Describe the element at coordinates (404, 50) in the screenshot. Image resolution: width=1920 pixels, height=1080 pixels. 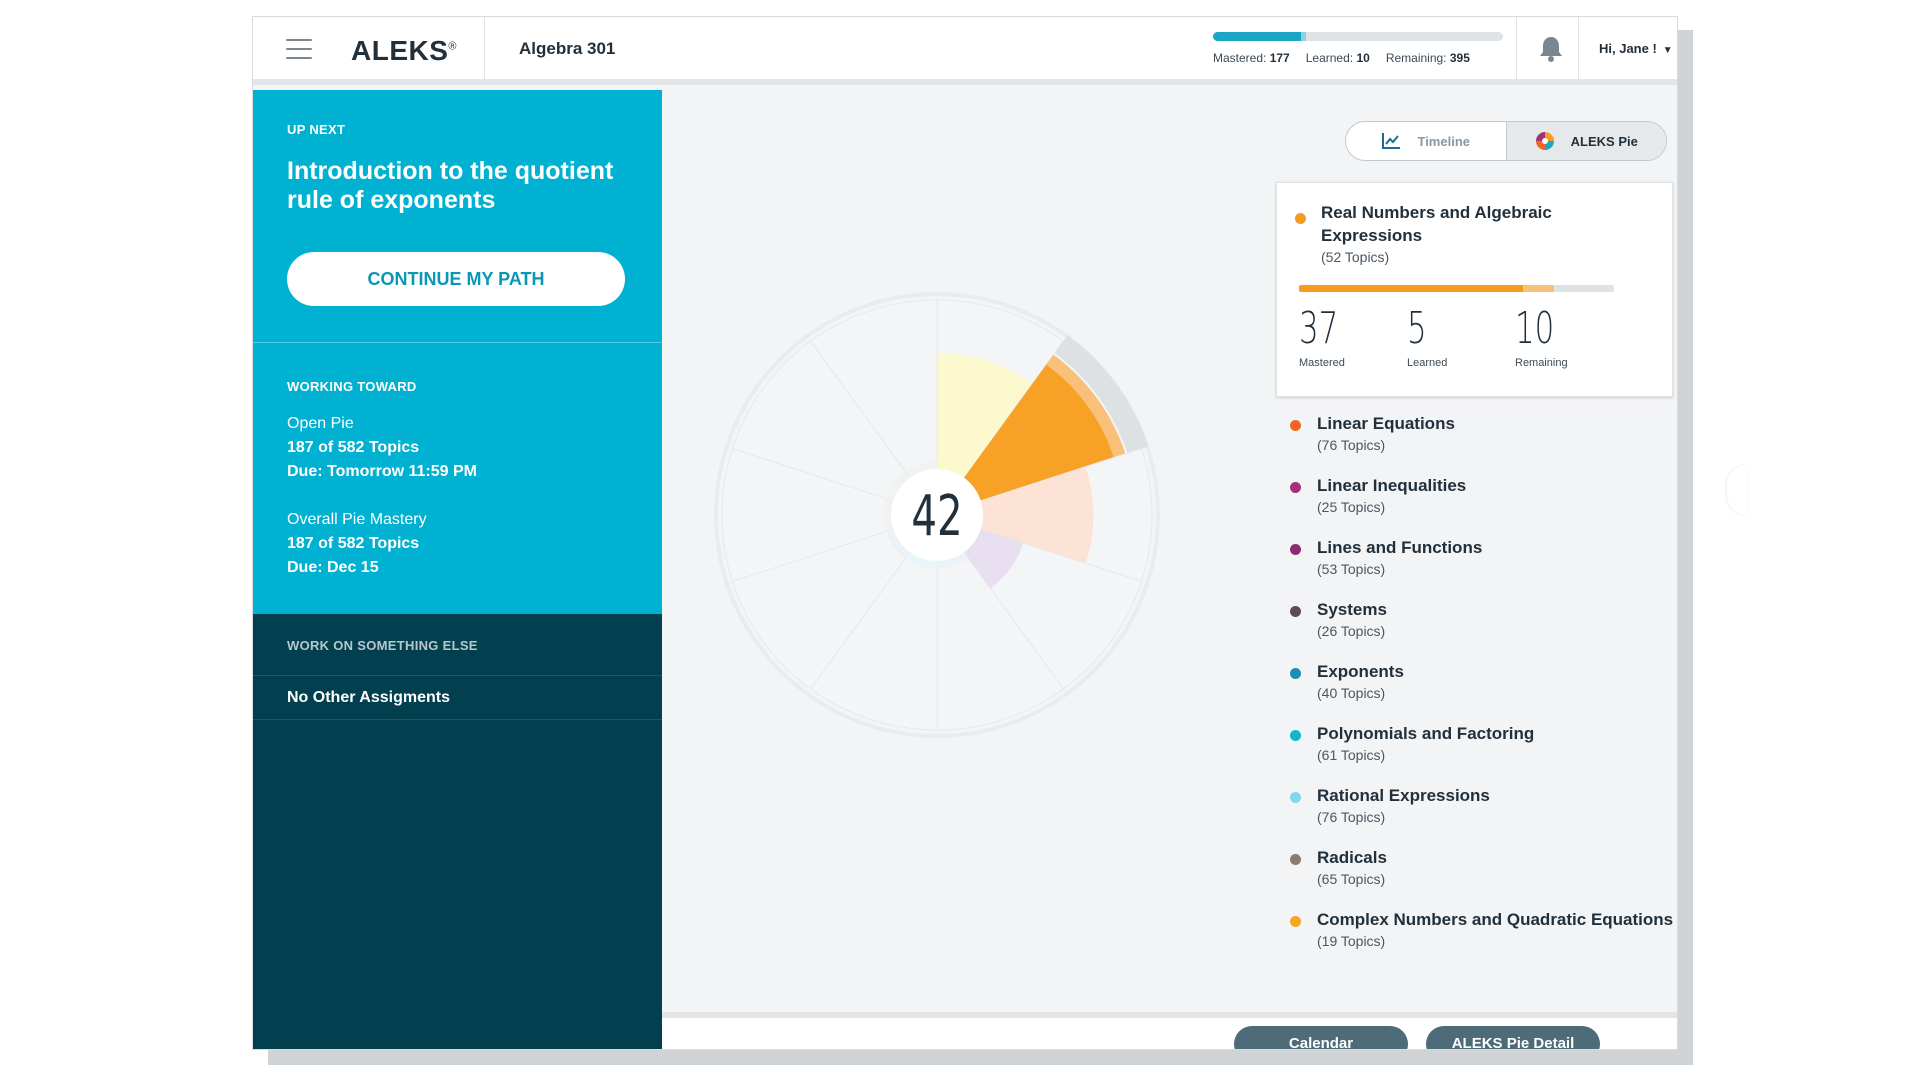
I see `aleks-logo: ALEKS®` at that location.